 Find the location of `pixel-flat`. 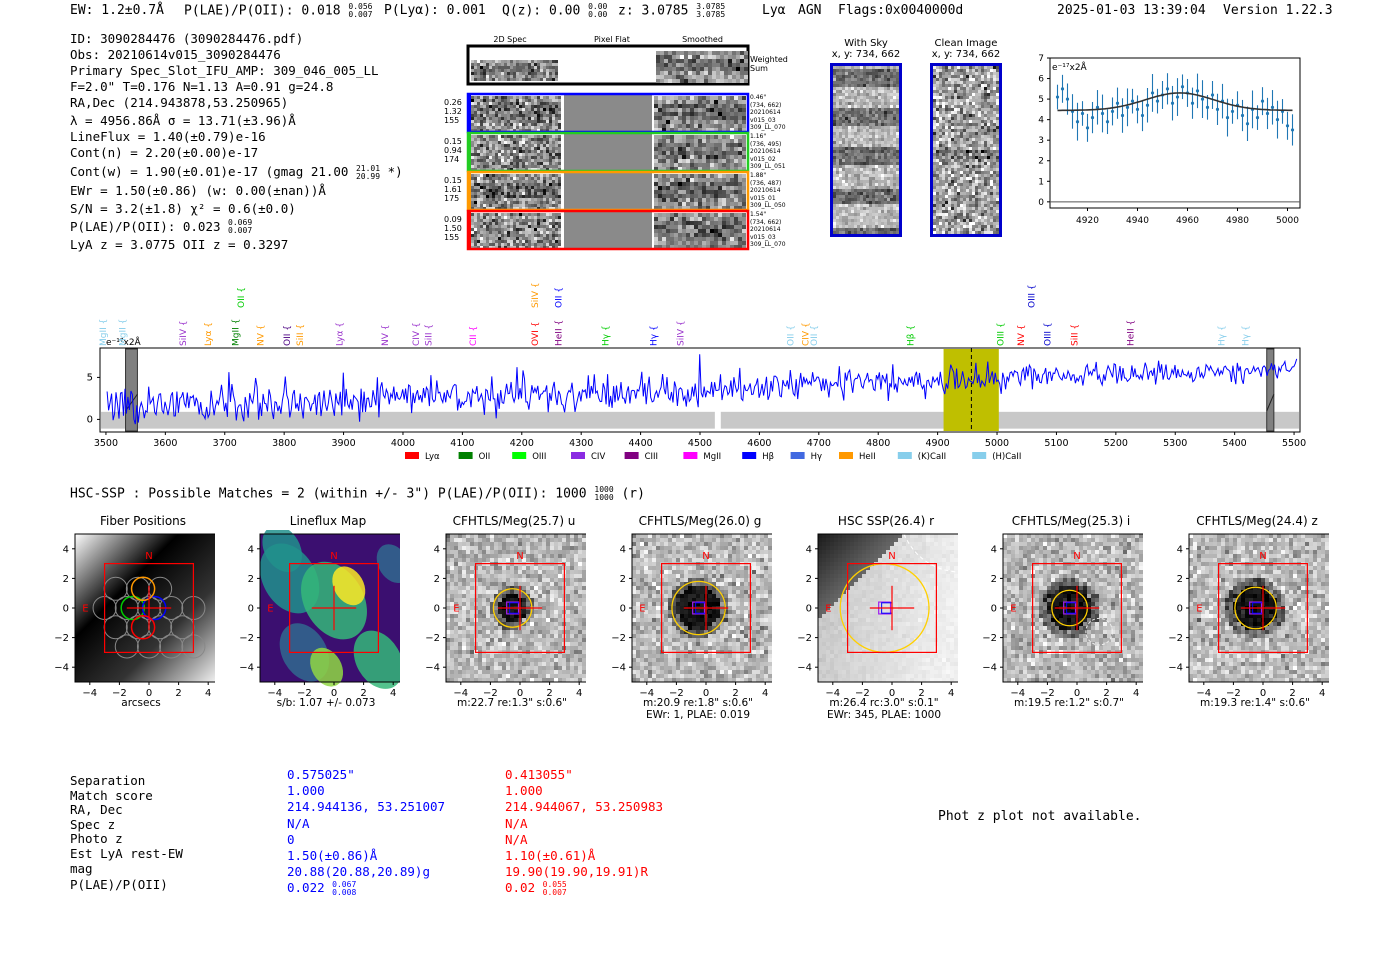

pixel-flat is located at coordinates (608, 191).